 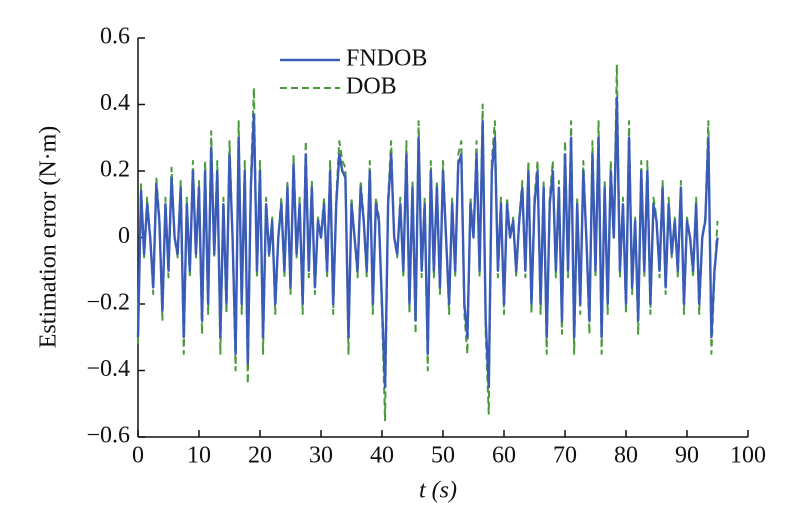 What do you see at coordinates (438, 491) in the screenshot?
I see `x-axis-label: t (s)` at bounding box center [438, 491].